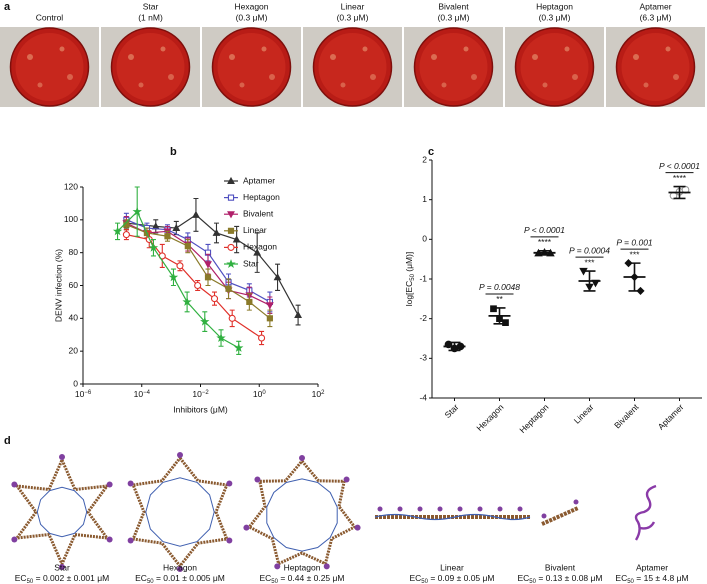  Describe the element at coordinates (75, 383) in the screenshot. I see `y-tick-label: 0` at that location.